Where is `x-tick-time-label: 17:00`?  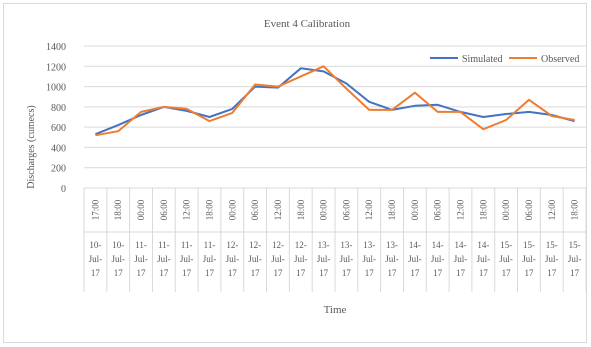 x-tick-time-label: 17:00 is located at coordinates (95, 209).